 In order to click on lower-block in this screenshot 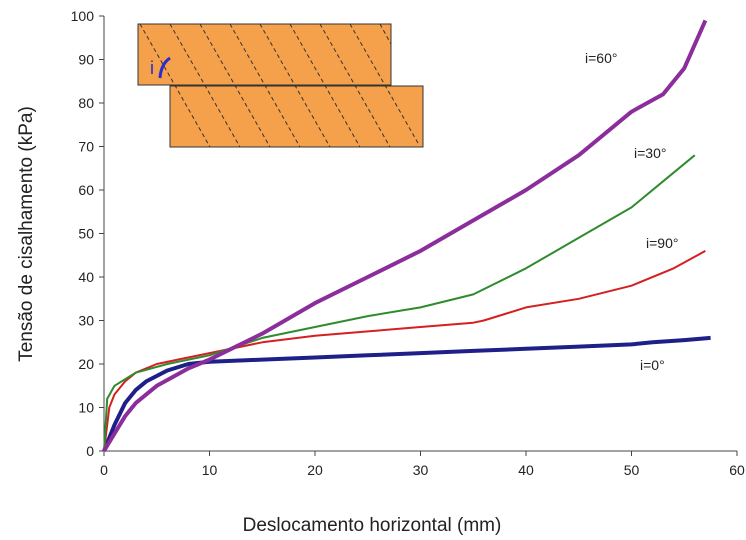, I will do `click(296, 116)`.